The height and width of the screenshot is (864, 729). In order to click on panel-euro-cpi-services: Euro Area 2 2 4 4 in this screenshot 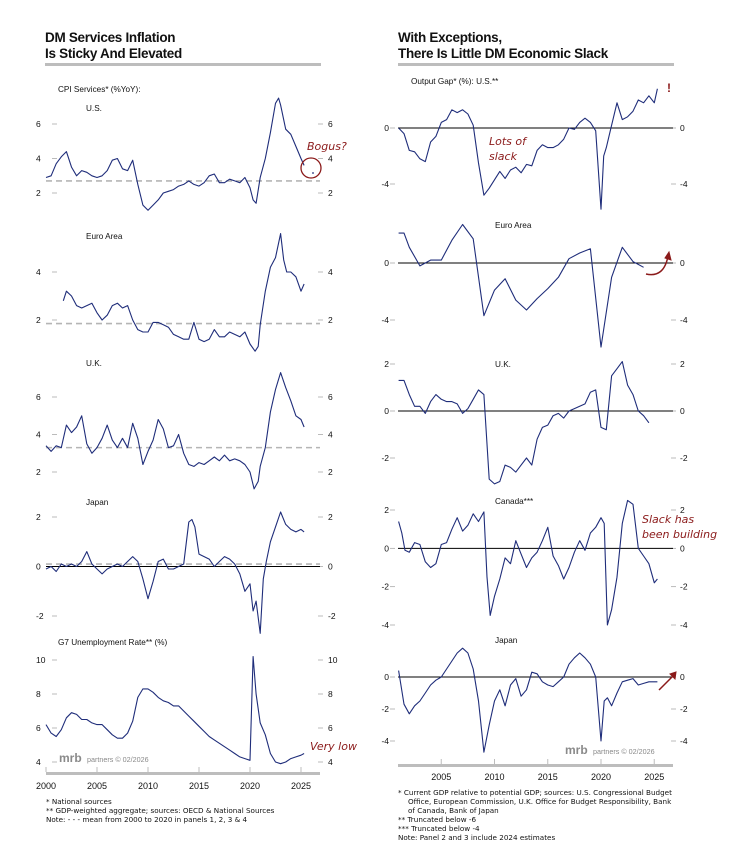, I will do `click(184, 292)`.